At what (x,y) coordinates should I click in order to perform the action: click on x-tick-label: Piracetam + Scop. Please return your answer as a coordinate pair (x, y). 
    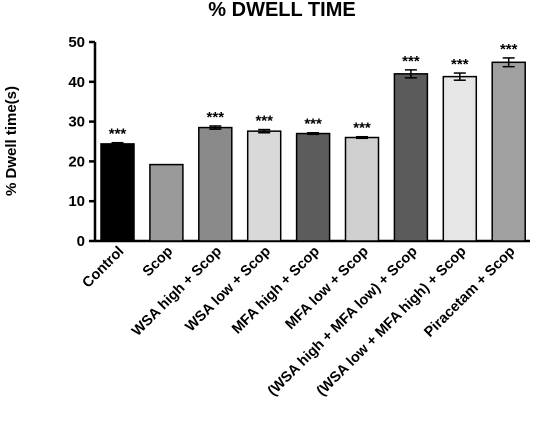
    Looking at the image, I should click on (469, 291).